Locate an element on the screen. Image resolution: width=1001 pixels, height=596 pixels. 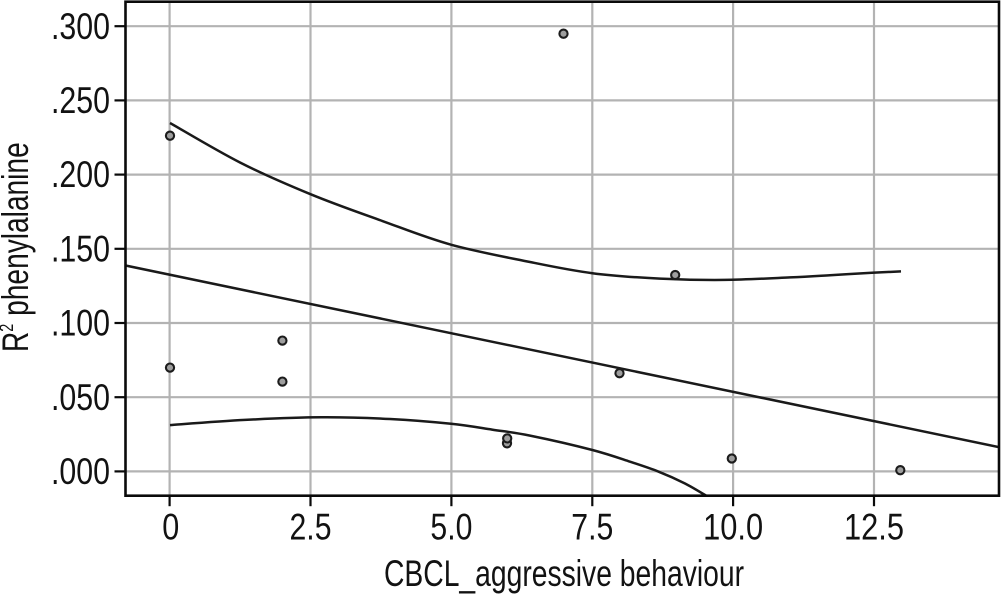
svg-text: .100 is located at coordinates (80, 323).